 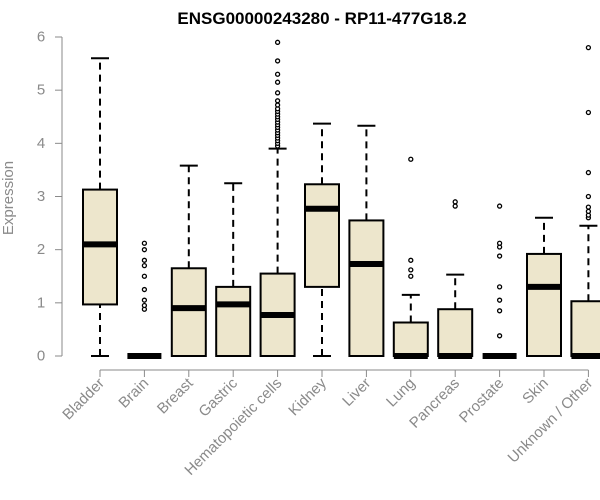 I want to click on y-tick-label: 0, so click(x=41, y=356).